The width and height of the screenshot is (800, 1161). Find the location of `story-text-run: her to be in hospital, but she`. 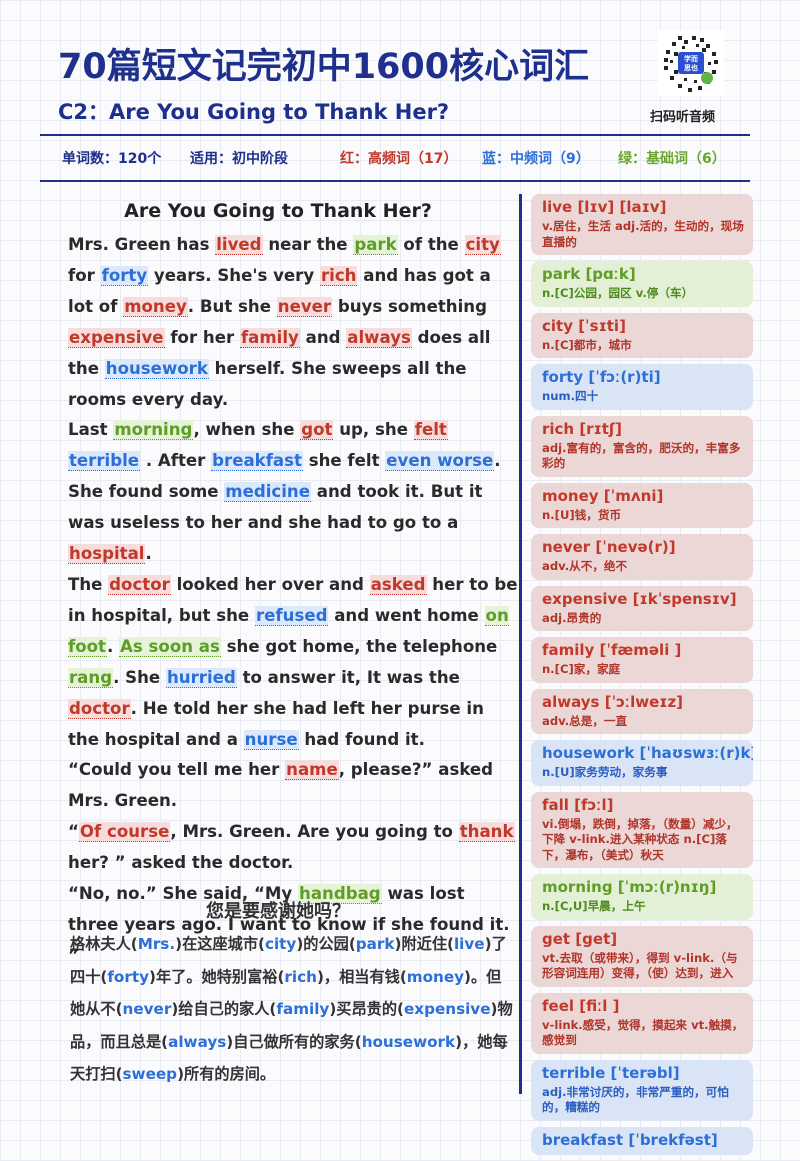

story-text-run: her to be in hospital, but she is located at coordinates (293, 599).